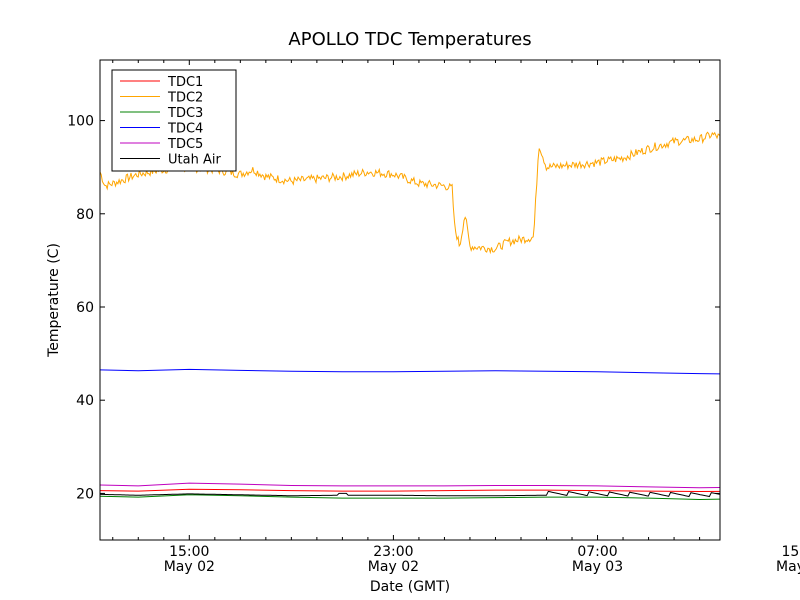 This screenshot has height=600, width=800. Describe the element at coordinates (410, 587) in the screenshot. I see `x-axis-label: Date (GMT)` at that location.